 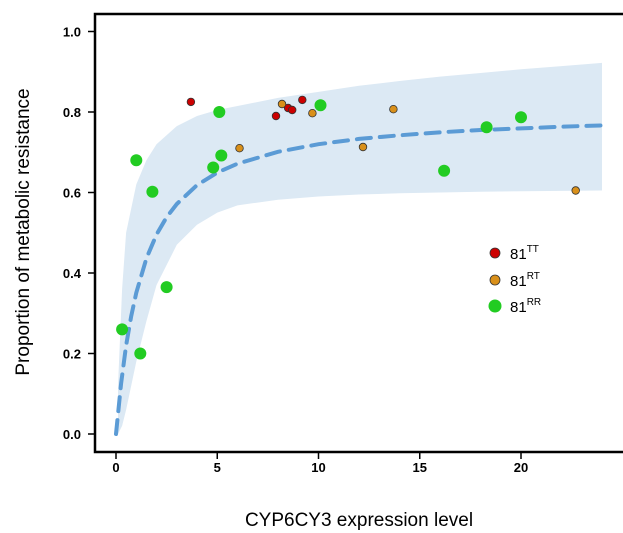 What do you see at coordinates (115, 467) in the screenshot?
I see `x-tick-label-0: 0` at bounding box center [115, 467].